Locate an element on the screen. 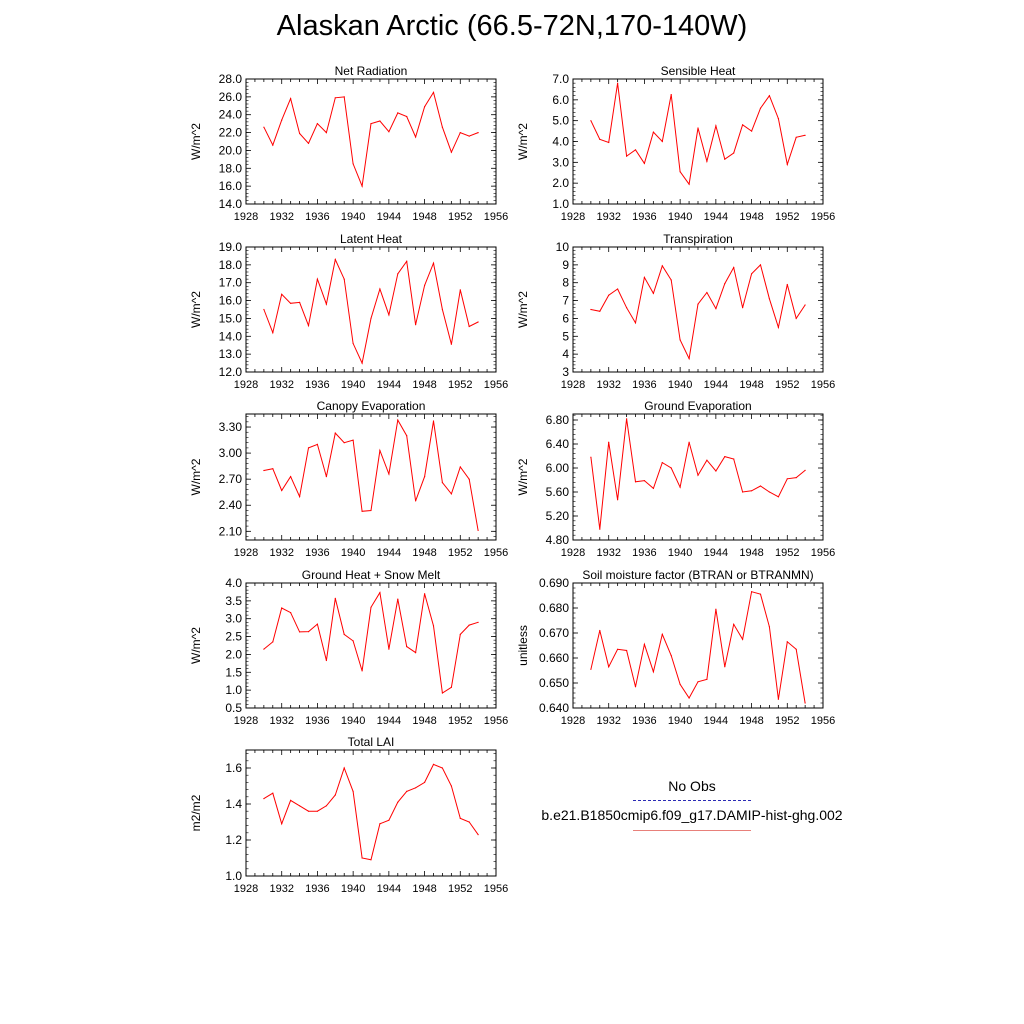  y-tick-label: 26.0 is located at coordinates (231, 97).